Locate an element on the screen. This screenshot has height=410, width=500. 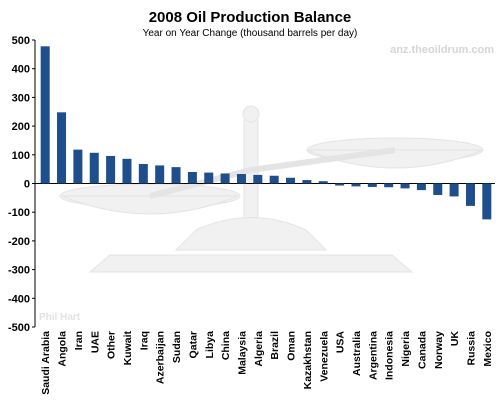
category-label: Norway is located at coordinates (439, 350).